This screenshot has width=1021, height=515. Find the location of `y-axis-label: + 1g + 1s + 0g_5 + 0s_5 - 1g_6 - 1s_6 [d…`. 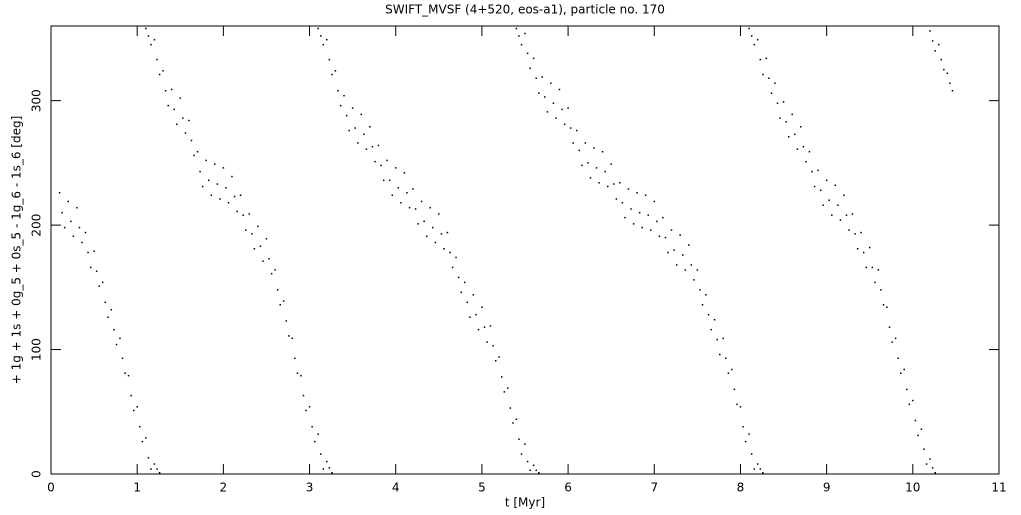

y-axis-label: + 1g + 1s + 0g_5 + 0s_5 - 1g_6 - 1s_6 [d… is located at coordinates (17, 250).